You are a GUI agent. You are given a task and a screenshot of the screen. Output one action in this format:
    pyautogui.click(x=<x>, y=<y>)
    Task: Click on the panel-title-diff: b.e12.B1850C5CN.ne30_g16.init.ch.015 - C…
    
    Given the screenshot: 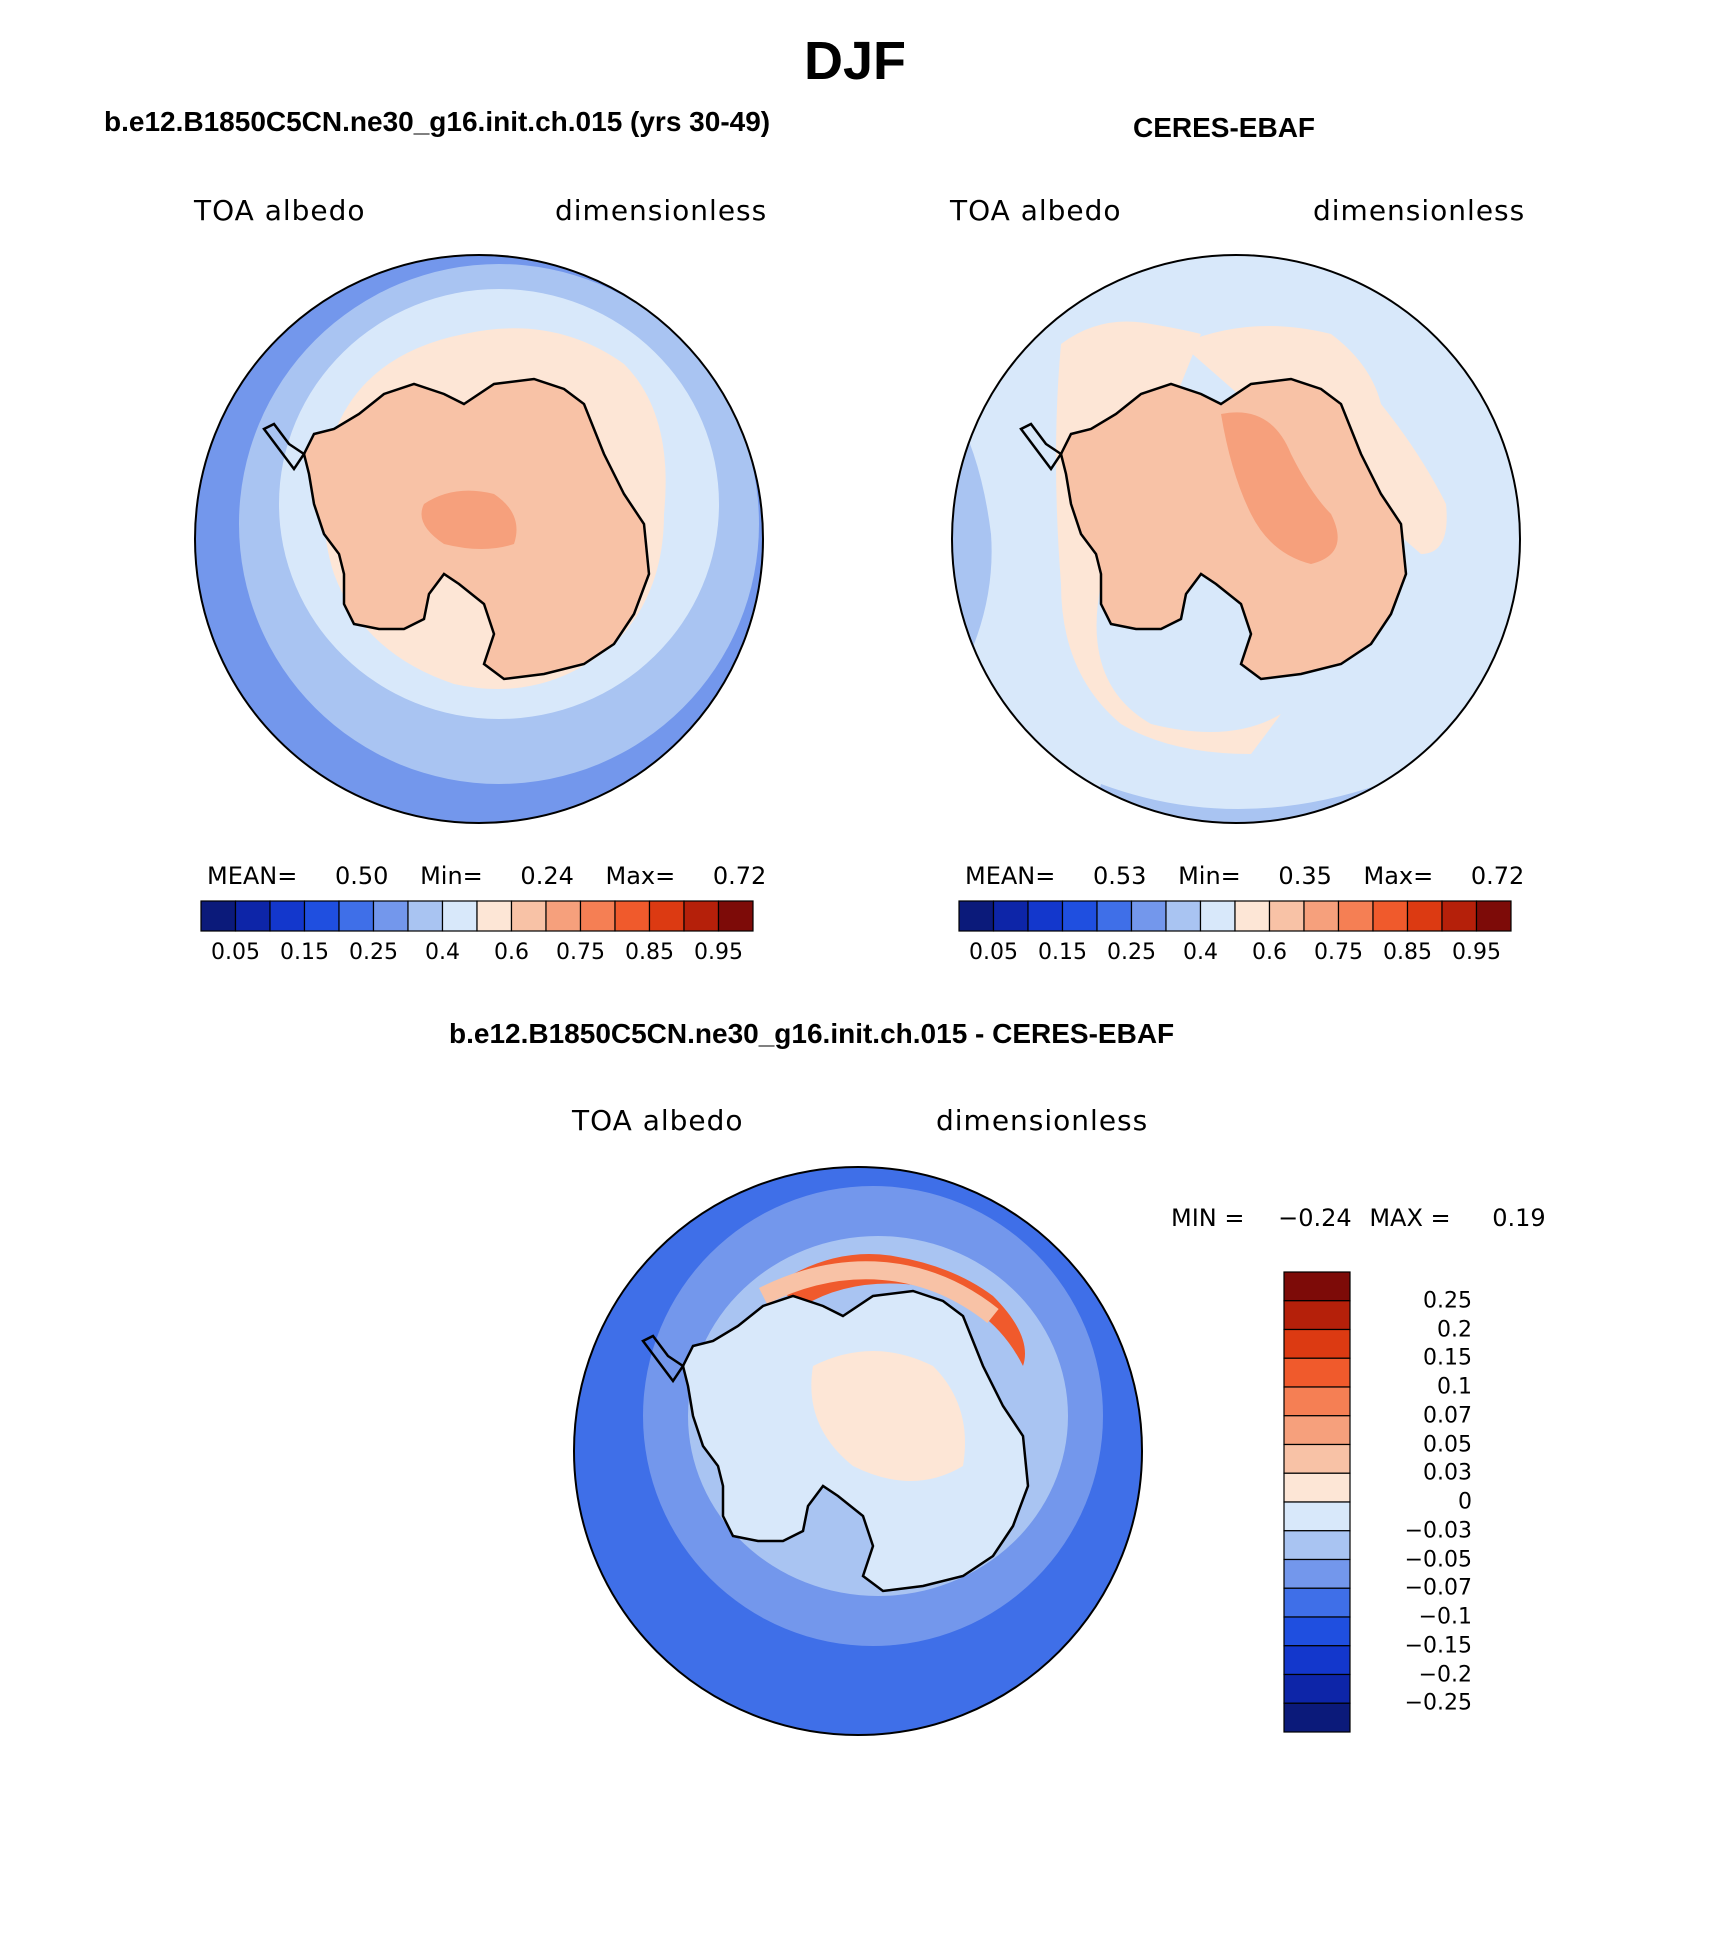 What is the action you would take?
    pyautogui.click(x=812, y=1033)
    